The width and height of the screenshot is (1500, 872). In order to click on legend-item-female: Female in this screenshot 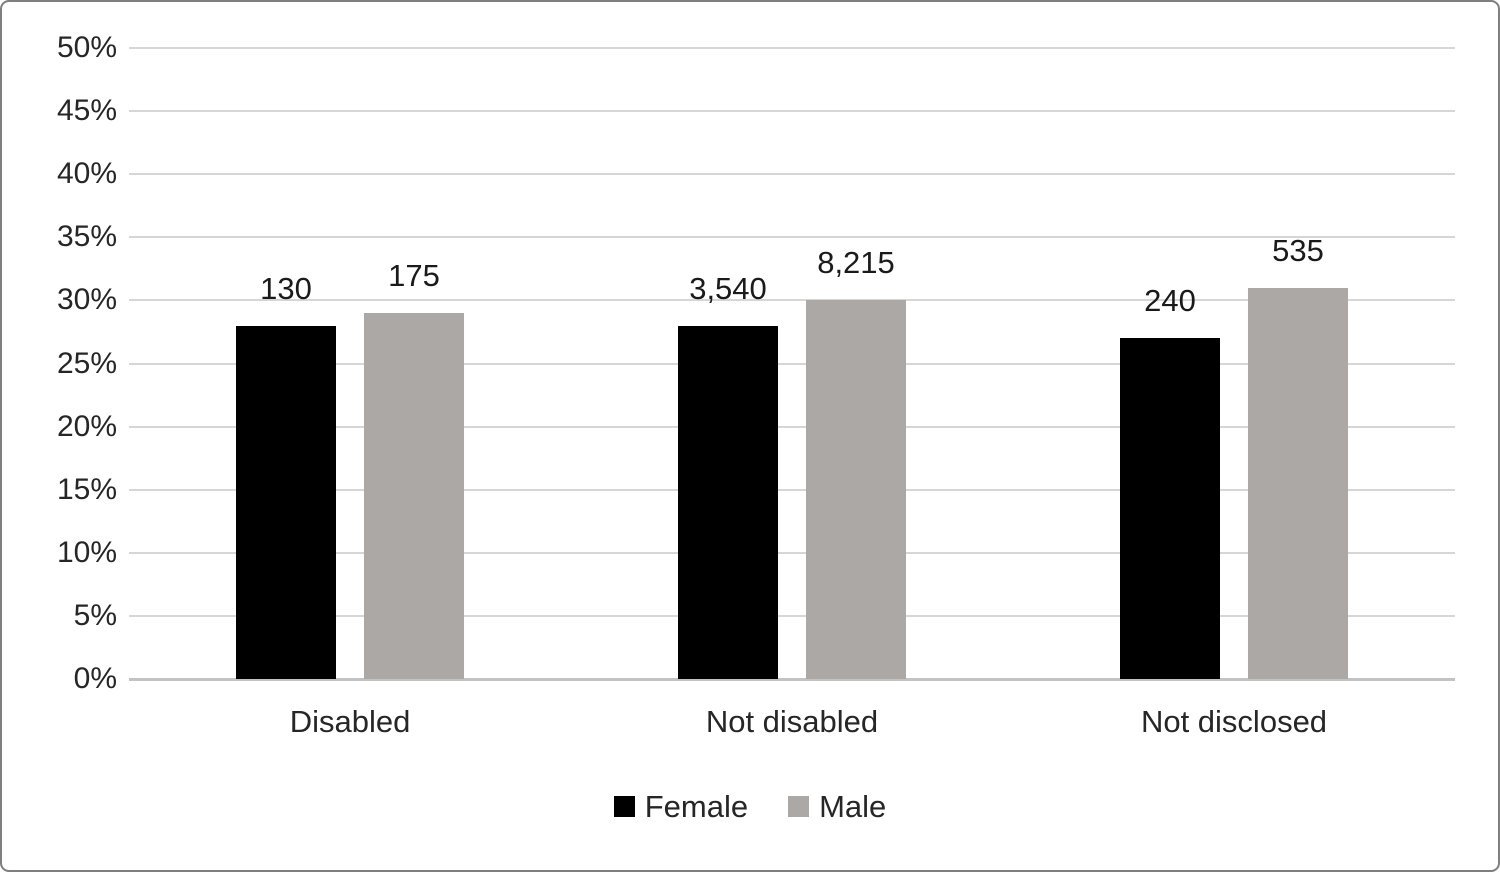, I will do `click(681, 806)`.